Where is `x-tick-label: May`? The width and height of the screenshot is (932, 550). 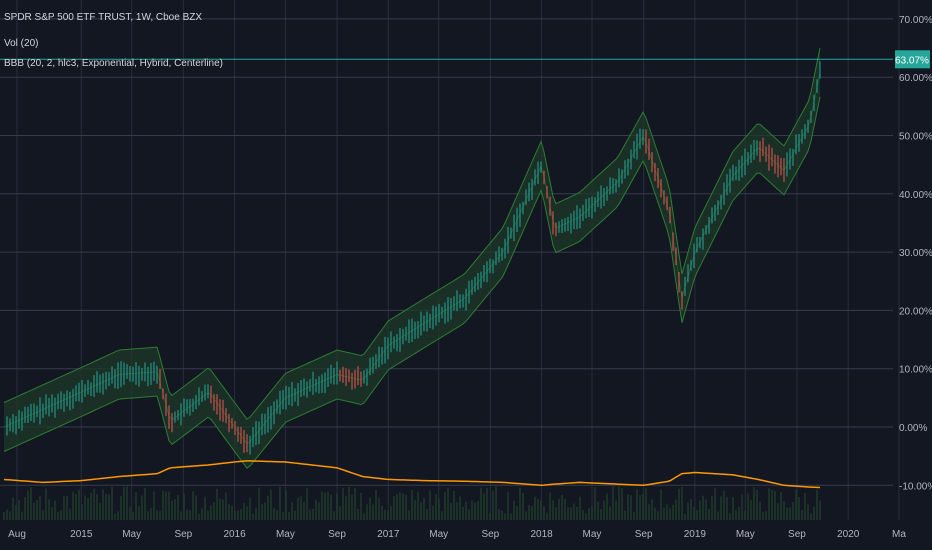
x-tick-label: May is located at coordinates (745, 534).